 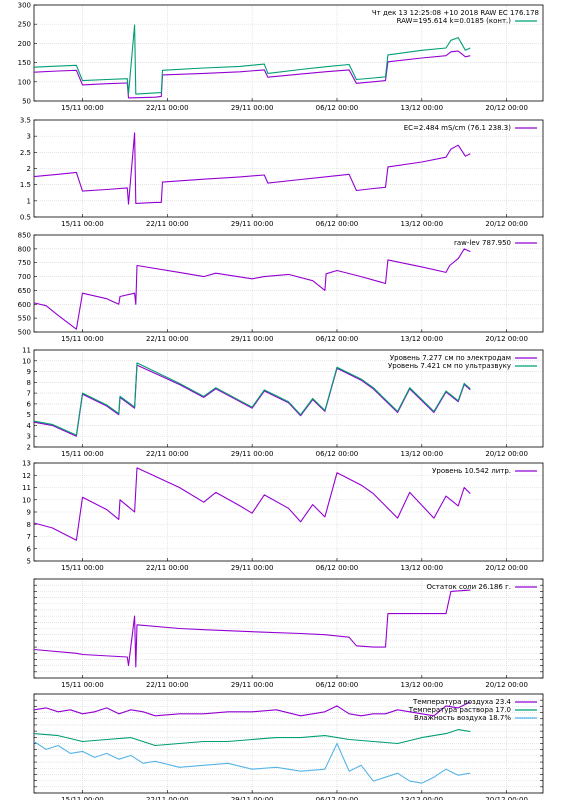 I want to click on legend-label: Уровень 7.277 см по электродам, so click(x=450, y=358).